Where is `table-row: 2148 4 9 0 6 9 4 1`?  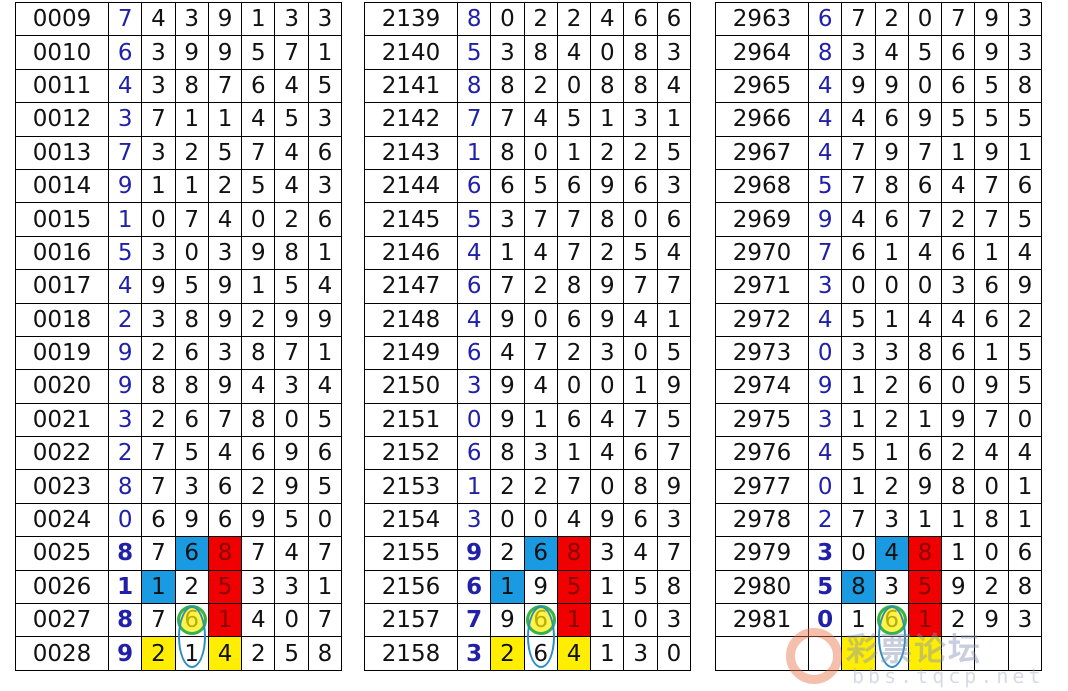 table-row: 2148 4 9 0 6 9 4 1 is located at coordinates (528, 319).